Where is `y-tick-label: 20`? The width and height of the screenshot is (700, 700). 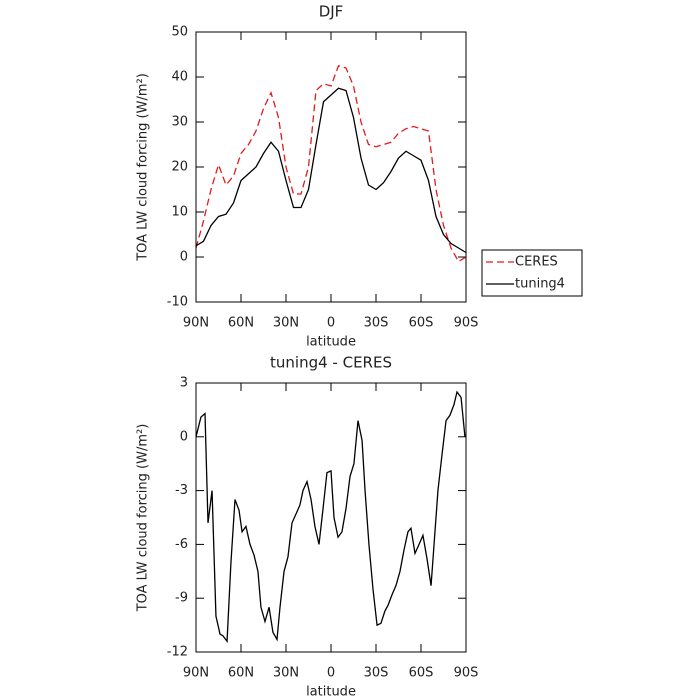 y-tick-label: 20 is located at coordinates (179, 167).